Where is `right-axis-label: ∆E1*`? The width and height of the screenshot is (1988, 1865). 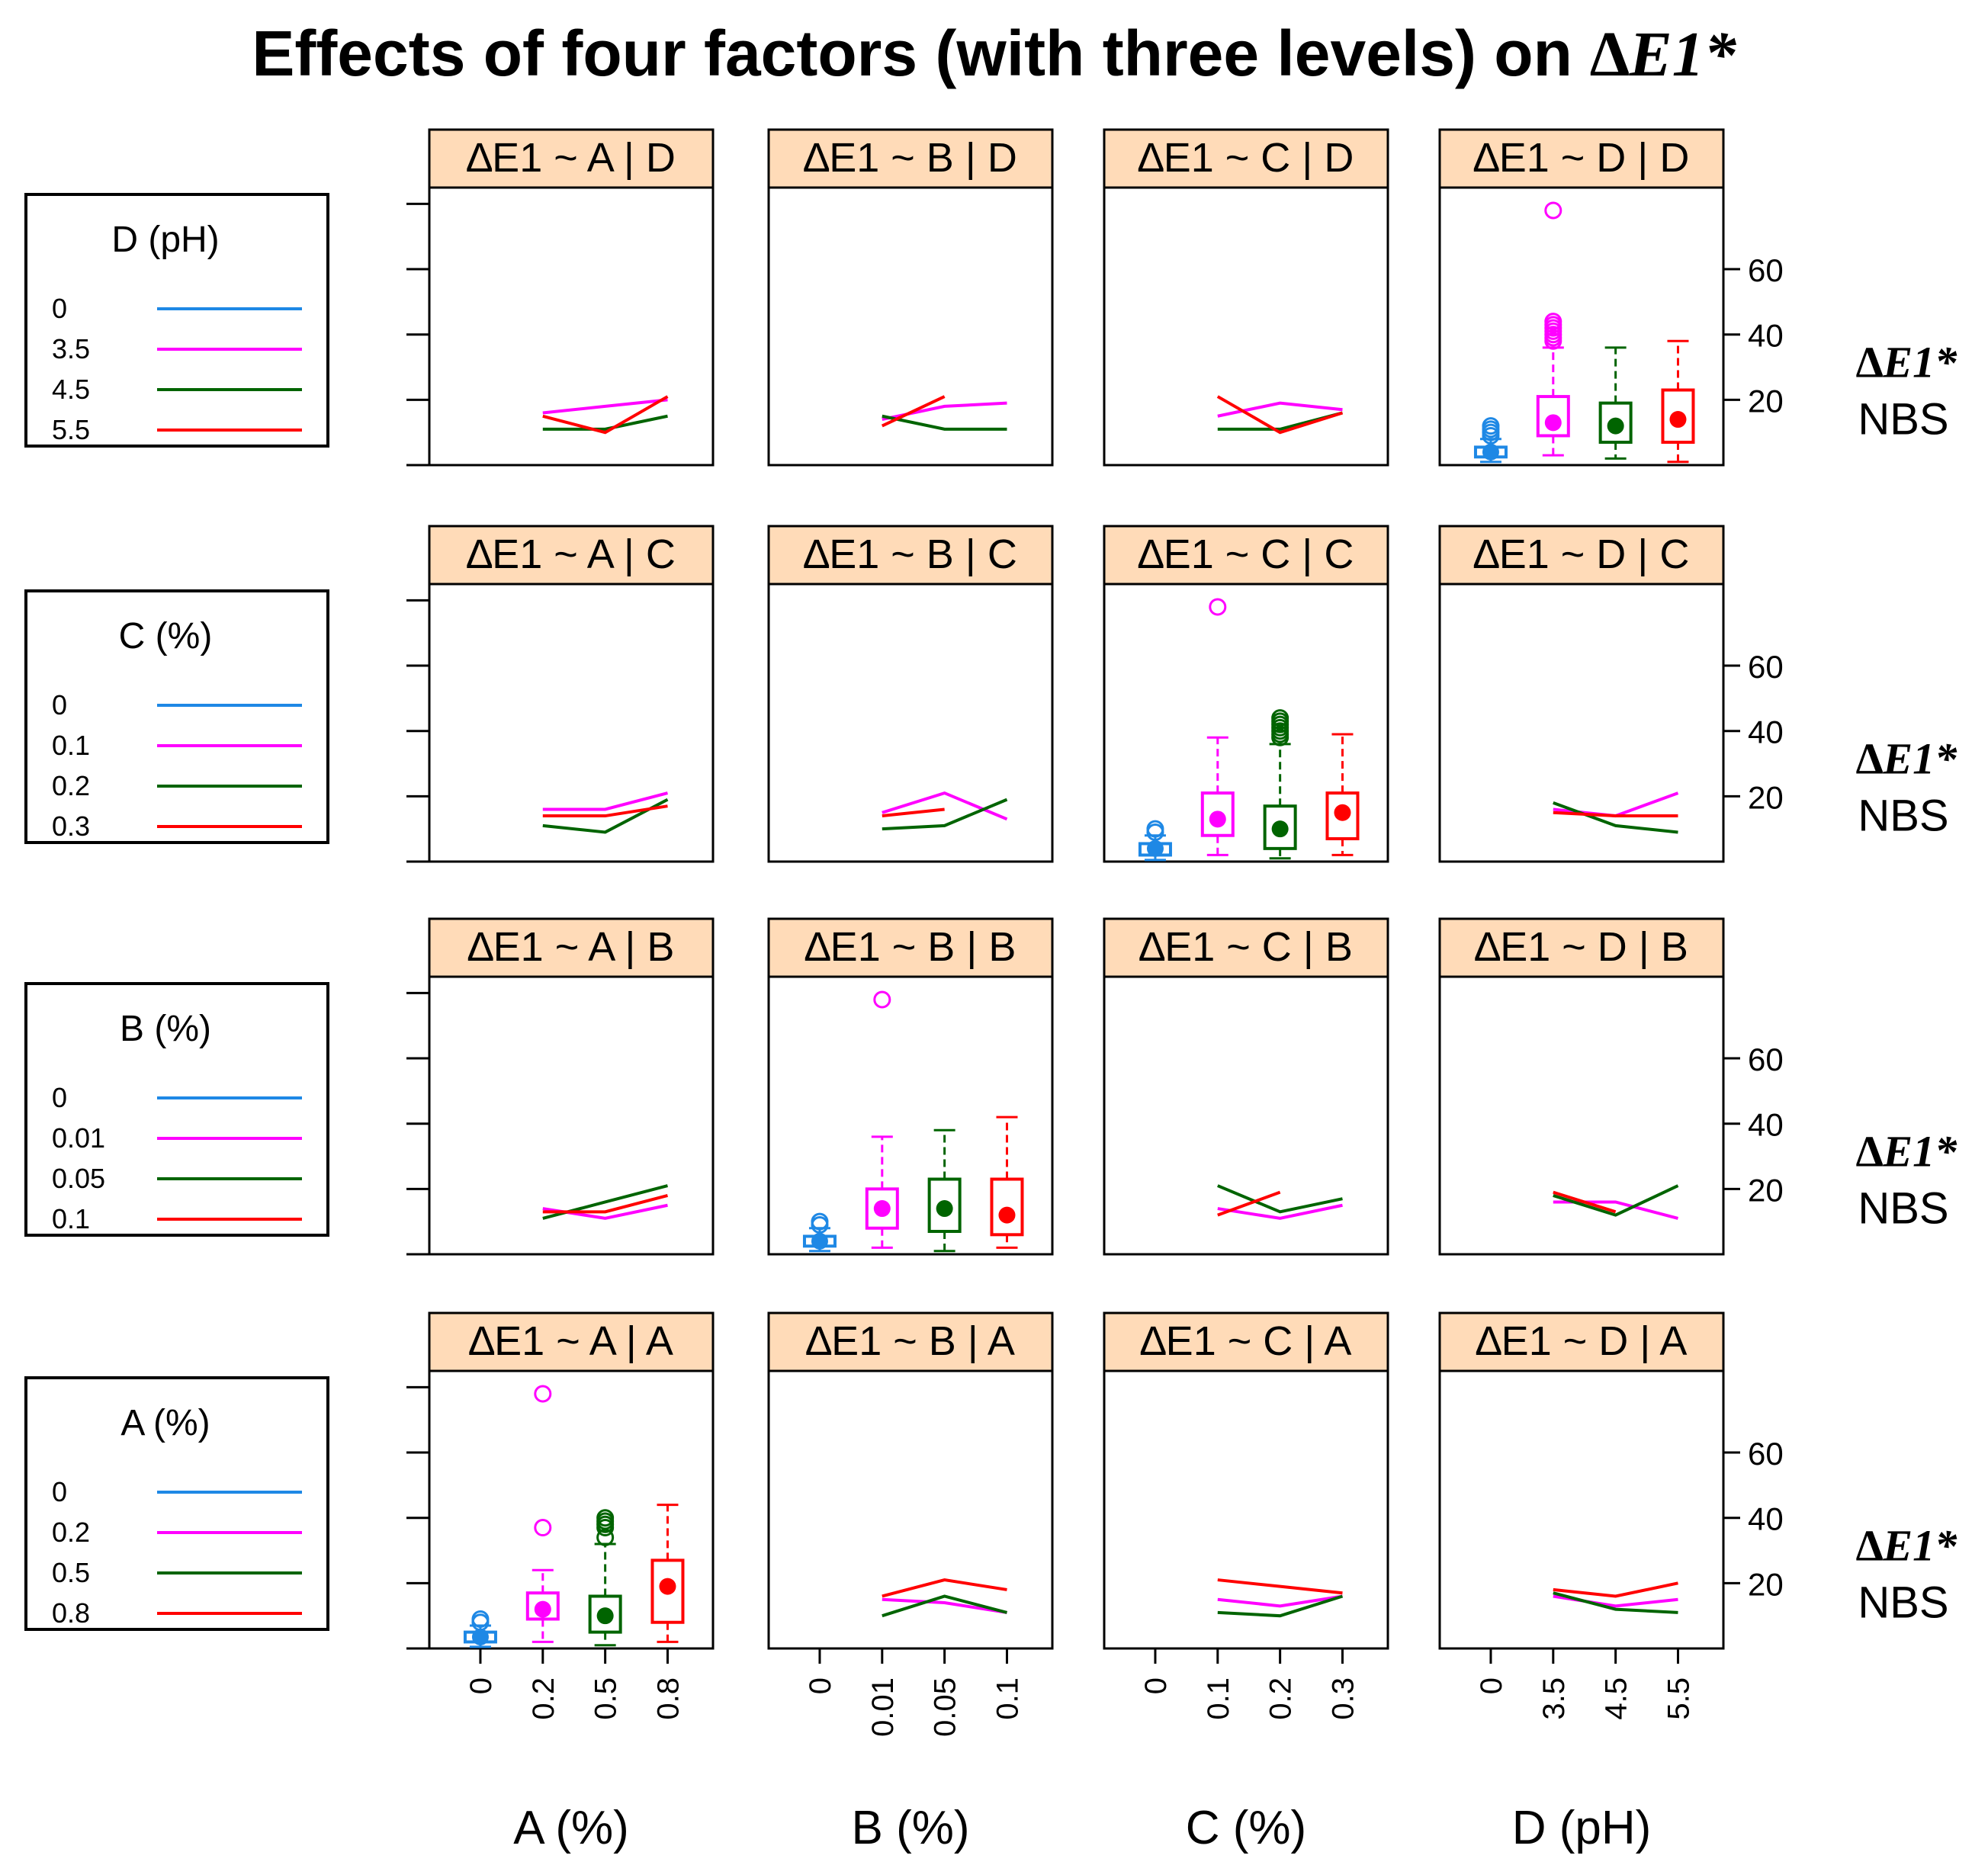
right-axis-label: ∆E1* is located at coordinates (1906, 758).